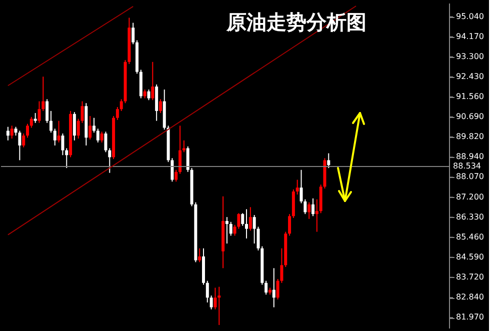 This screenshot has width=500, height=331. Describe the element at coordinates (470, 76) in the screenshot. I see `y-tick-label: 92.430` at that location.